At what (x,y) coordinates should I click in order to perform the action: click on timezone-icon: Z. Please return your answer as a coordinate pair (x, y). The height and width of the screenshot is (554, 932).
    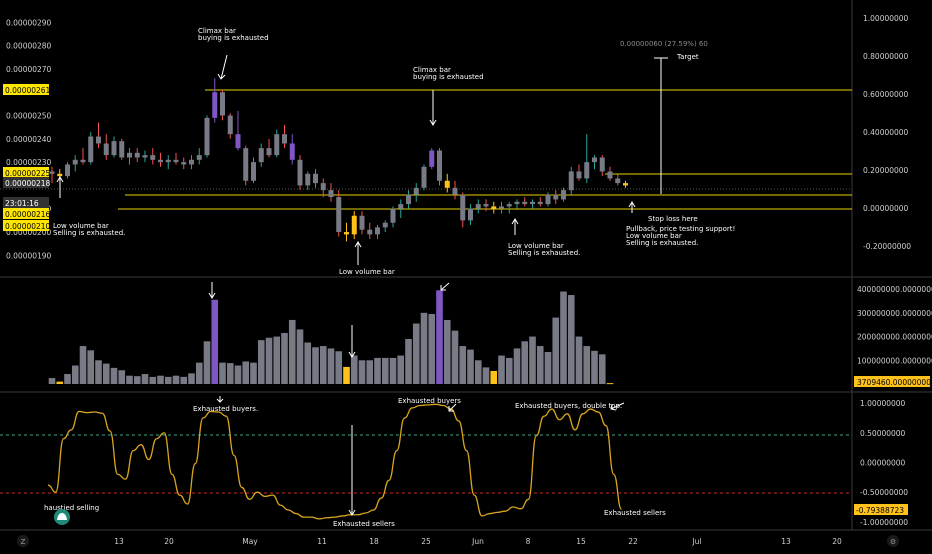
    Looking at the image, I should click on (23, 541).